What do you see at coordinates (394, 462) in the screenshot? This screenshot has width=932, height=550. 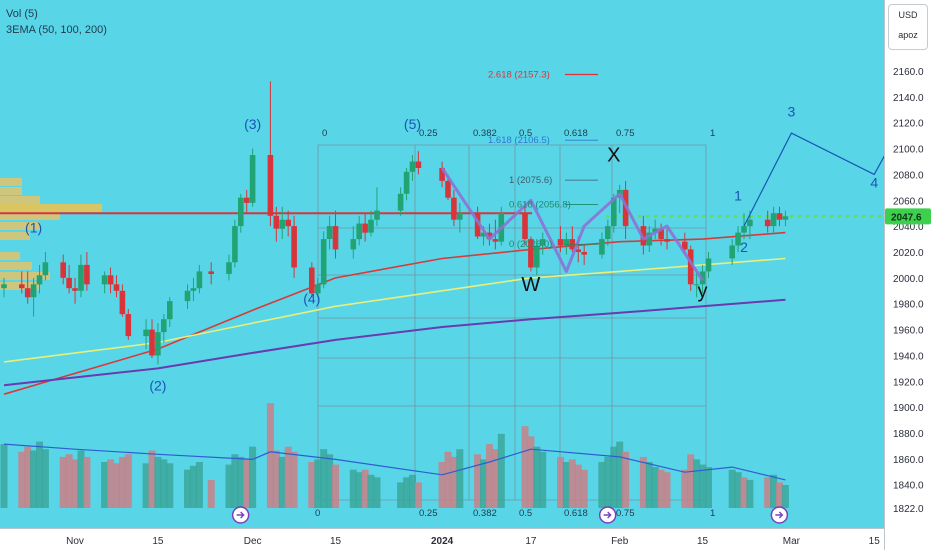 I see `volume-ma-line` at bounding box center [394, 462].